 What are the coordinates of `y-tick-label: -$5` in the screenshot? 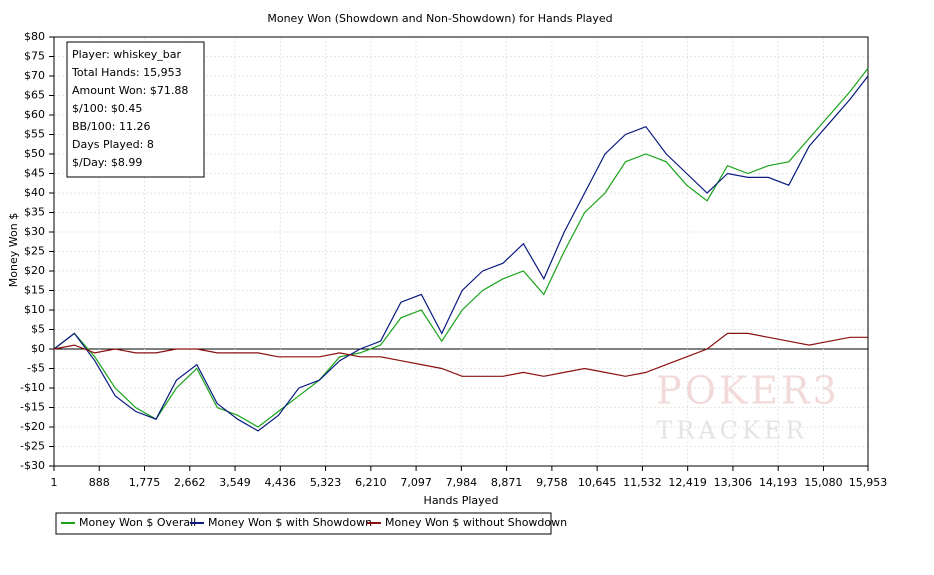 It's located at (36, 368).